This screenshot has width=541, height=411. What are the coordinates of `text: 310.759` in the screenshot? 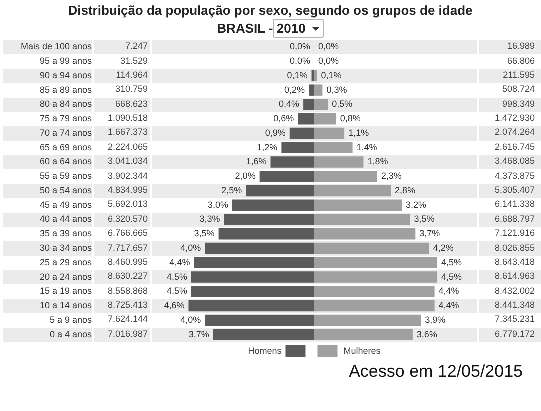 It's located at (131, 89).